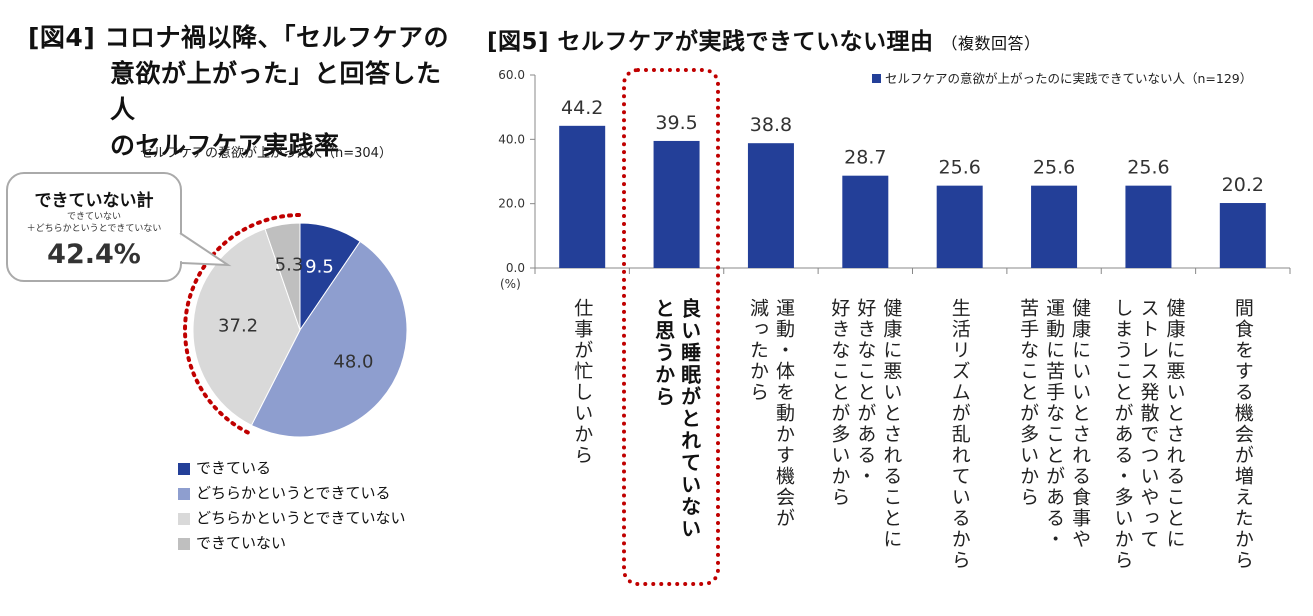 The height and width of the screenshot is (616, 1313). I want to click on callout-pointer, so click(204, 249).